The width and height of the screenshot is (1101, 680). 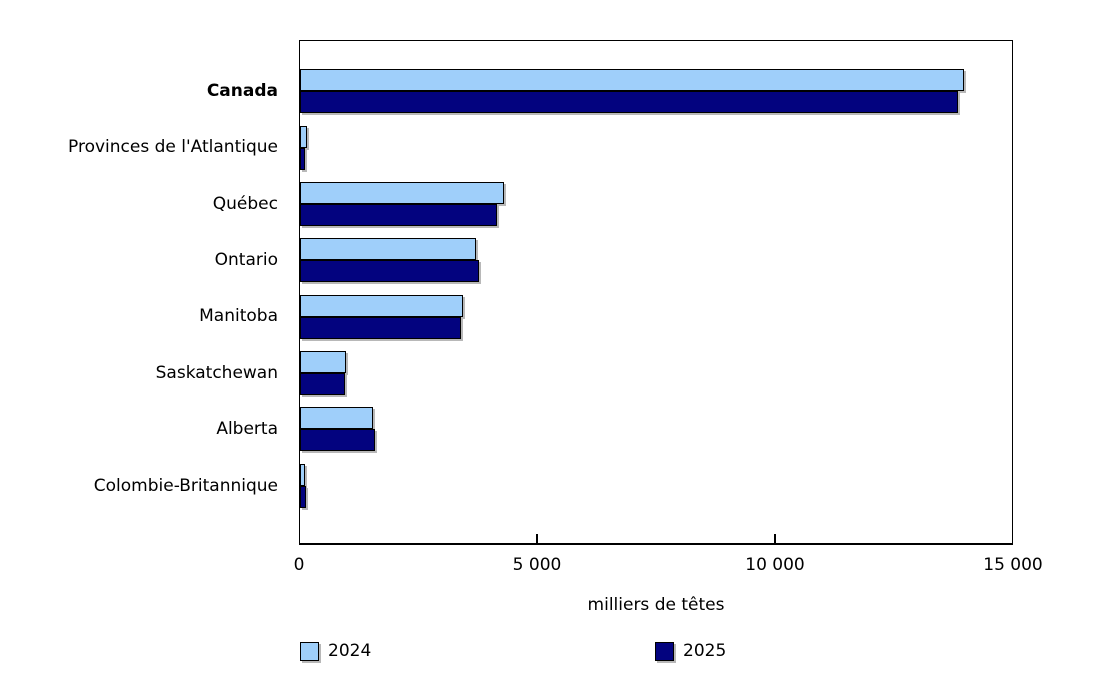 I want to click on bar-2024-canada, so click(x=632, y=80).